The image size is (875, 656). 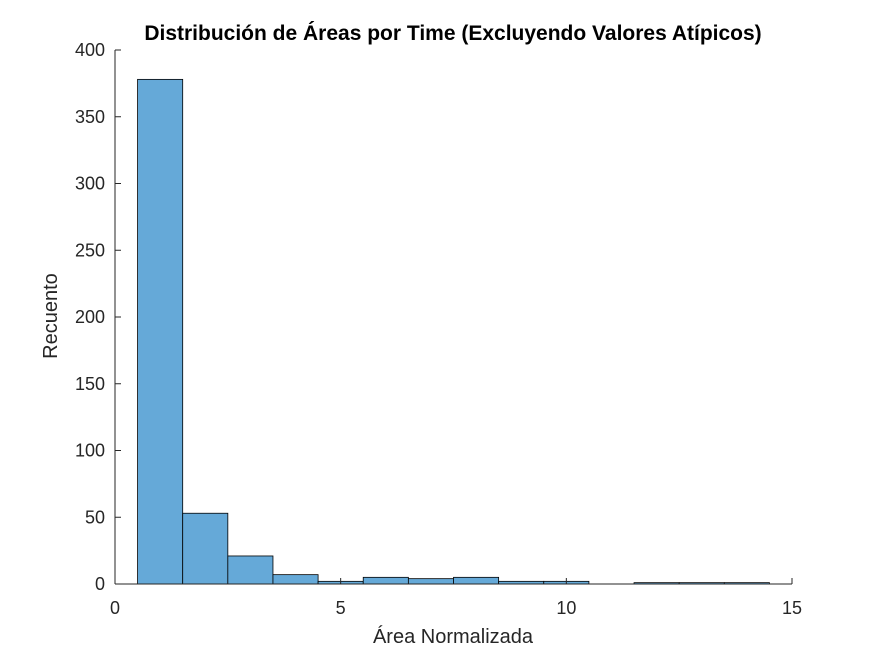 What do you see at coordinates (792, 608) in the screenshot?
I see `x-tick-label: 15` at bounding box center [792, 608].